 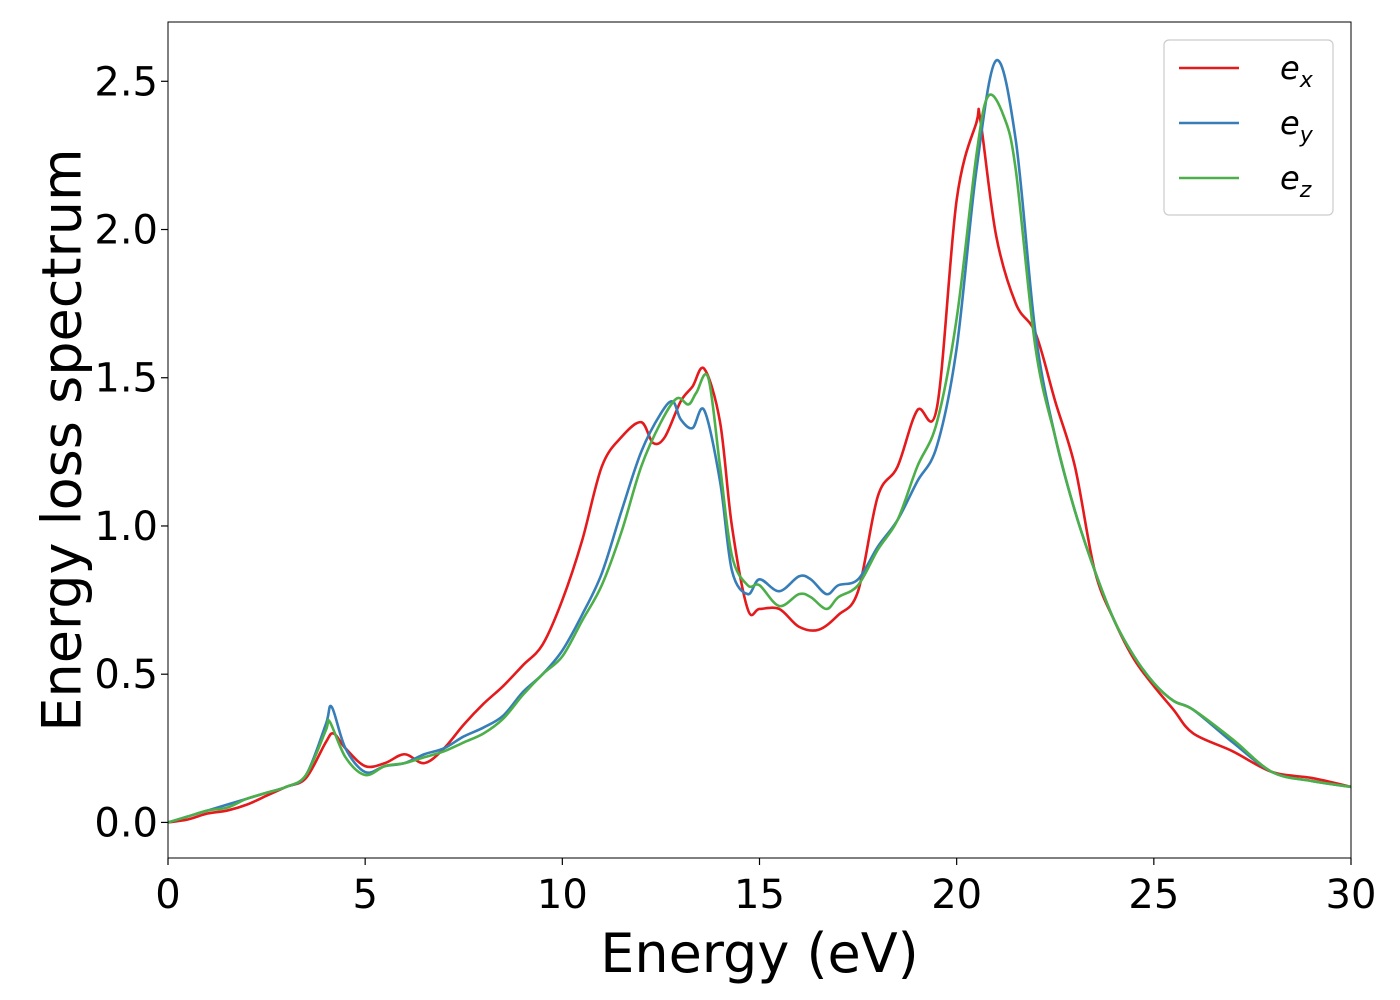 I want to click on y-axis: 0.0 0.5 1.0 1.5 2.0 2.5, so click(x=131, y=452).